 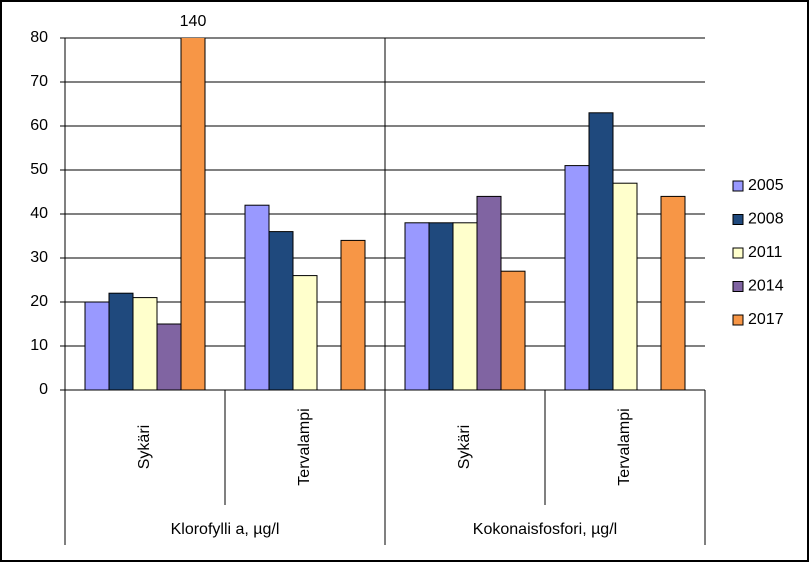 I want to click on data-label: 140, so click(x=193, y=21).